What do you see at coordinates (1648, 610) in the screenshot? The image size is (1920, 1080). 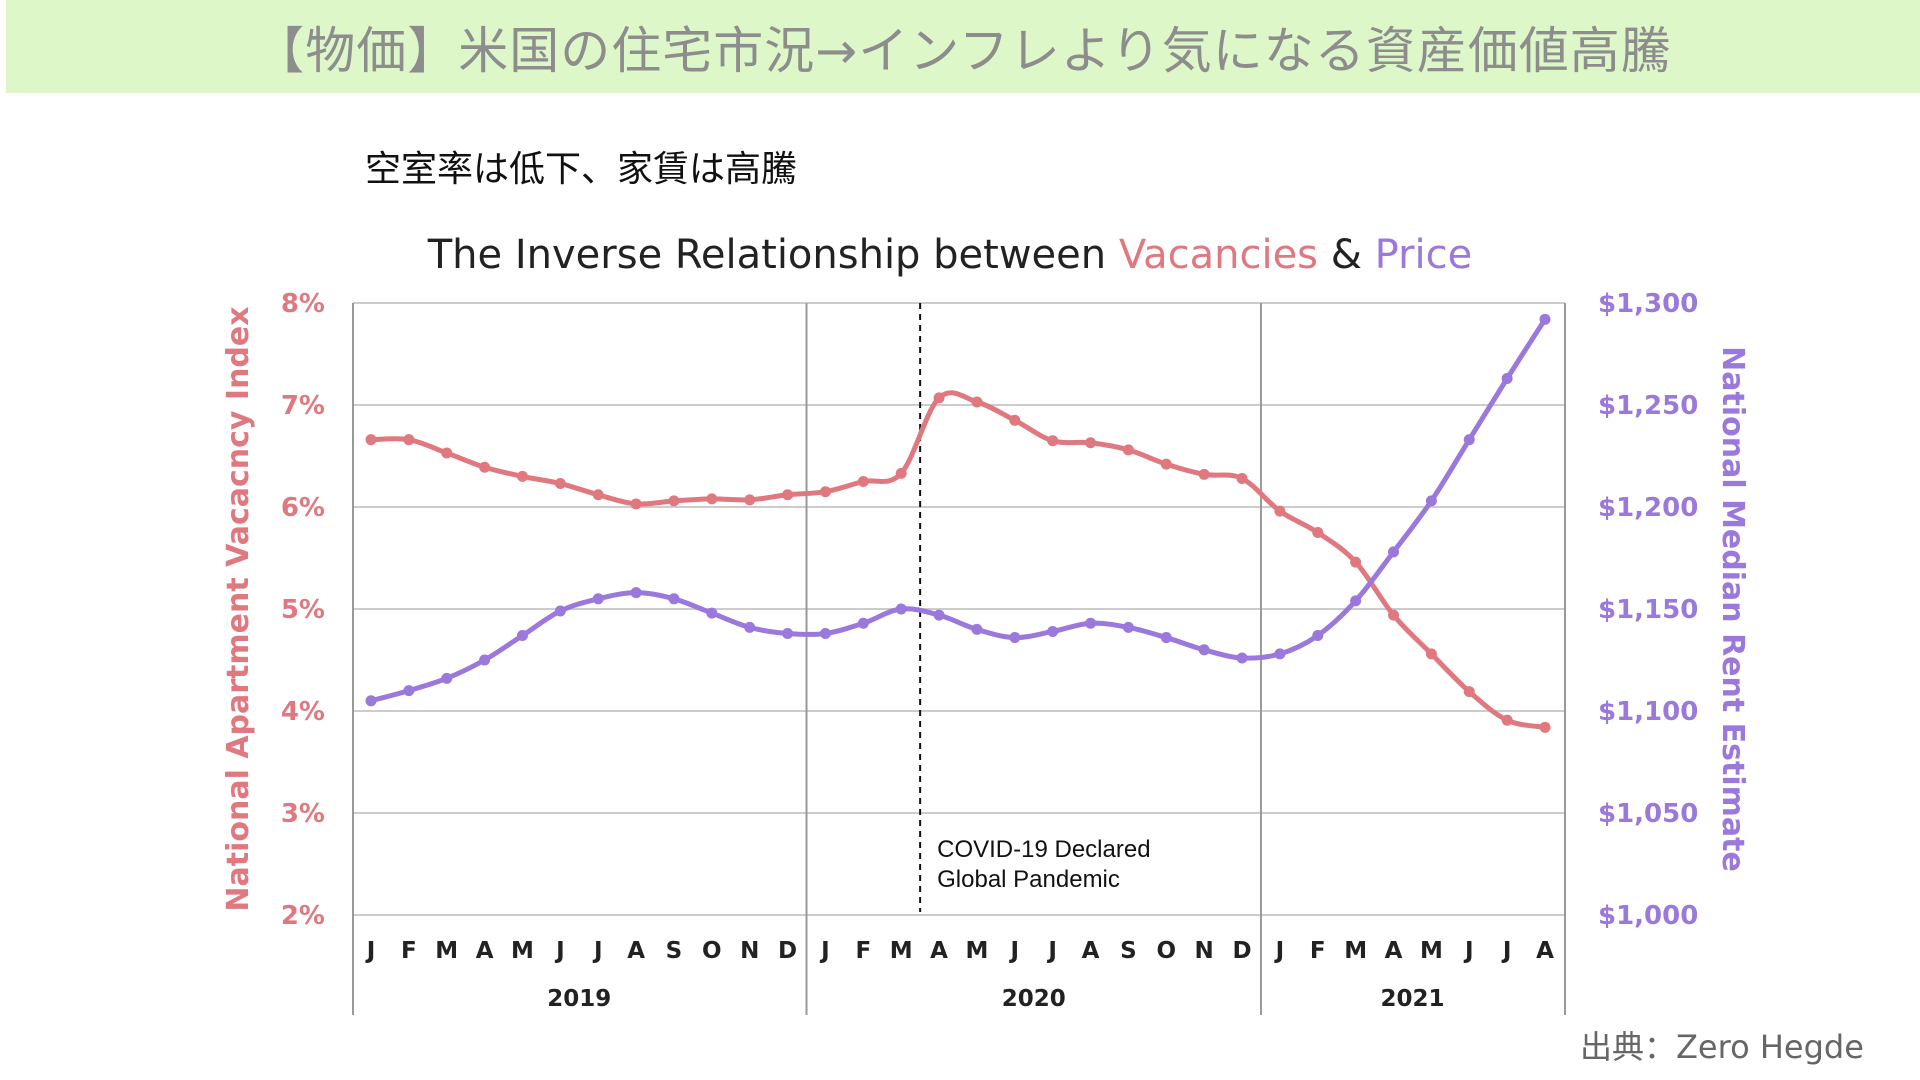 I see `right-tick-label: $1,150` at bounding box center [1648, 610].